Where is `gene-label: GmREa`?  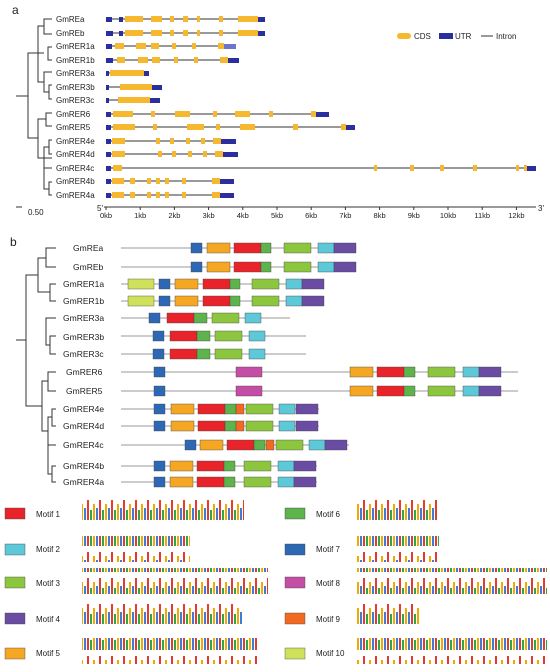 gene-label: GmREa is located at coordinates (70, 19).